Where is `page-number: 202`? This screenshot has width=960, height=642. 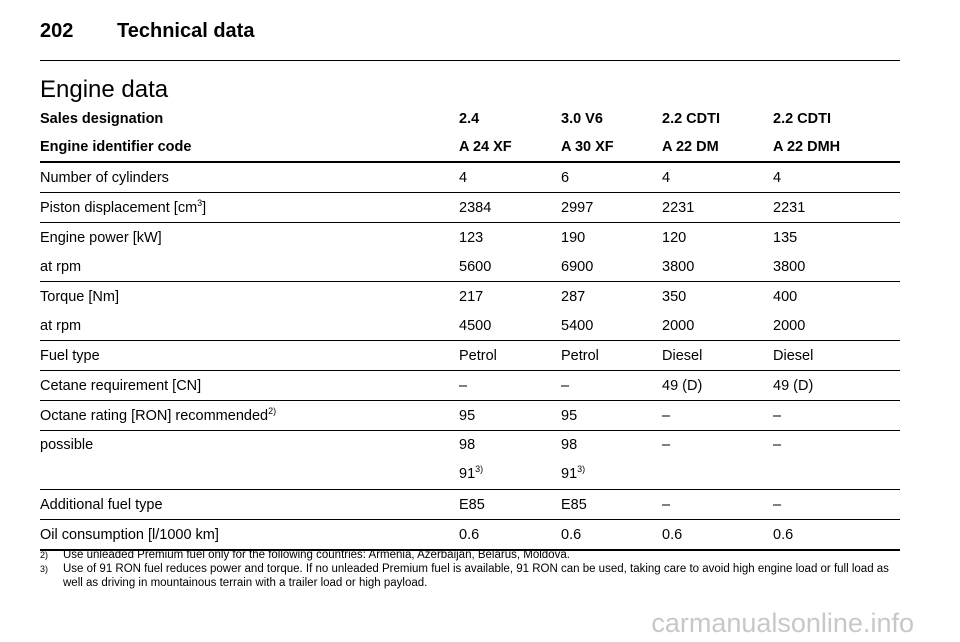 page-number: 202 is located at coordinates (57, 31).